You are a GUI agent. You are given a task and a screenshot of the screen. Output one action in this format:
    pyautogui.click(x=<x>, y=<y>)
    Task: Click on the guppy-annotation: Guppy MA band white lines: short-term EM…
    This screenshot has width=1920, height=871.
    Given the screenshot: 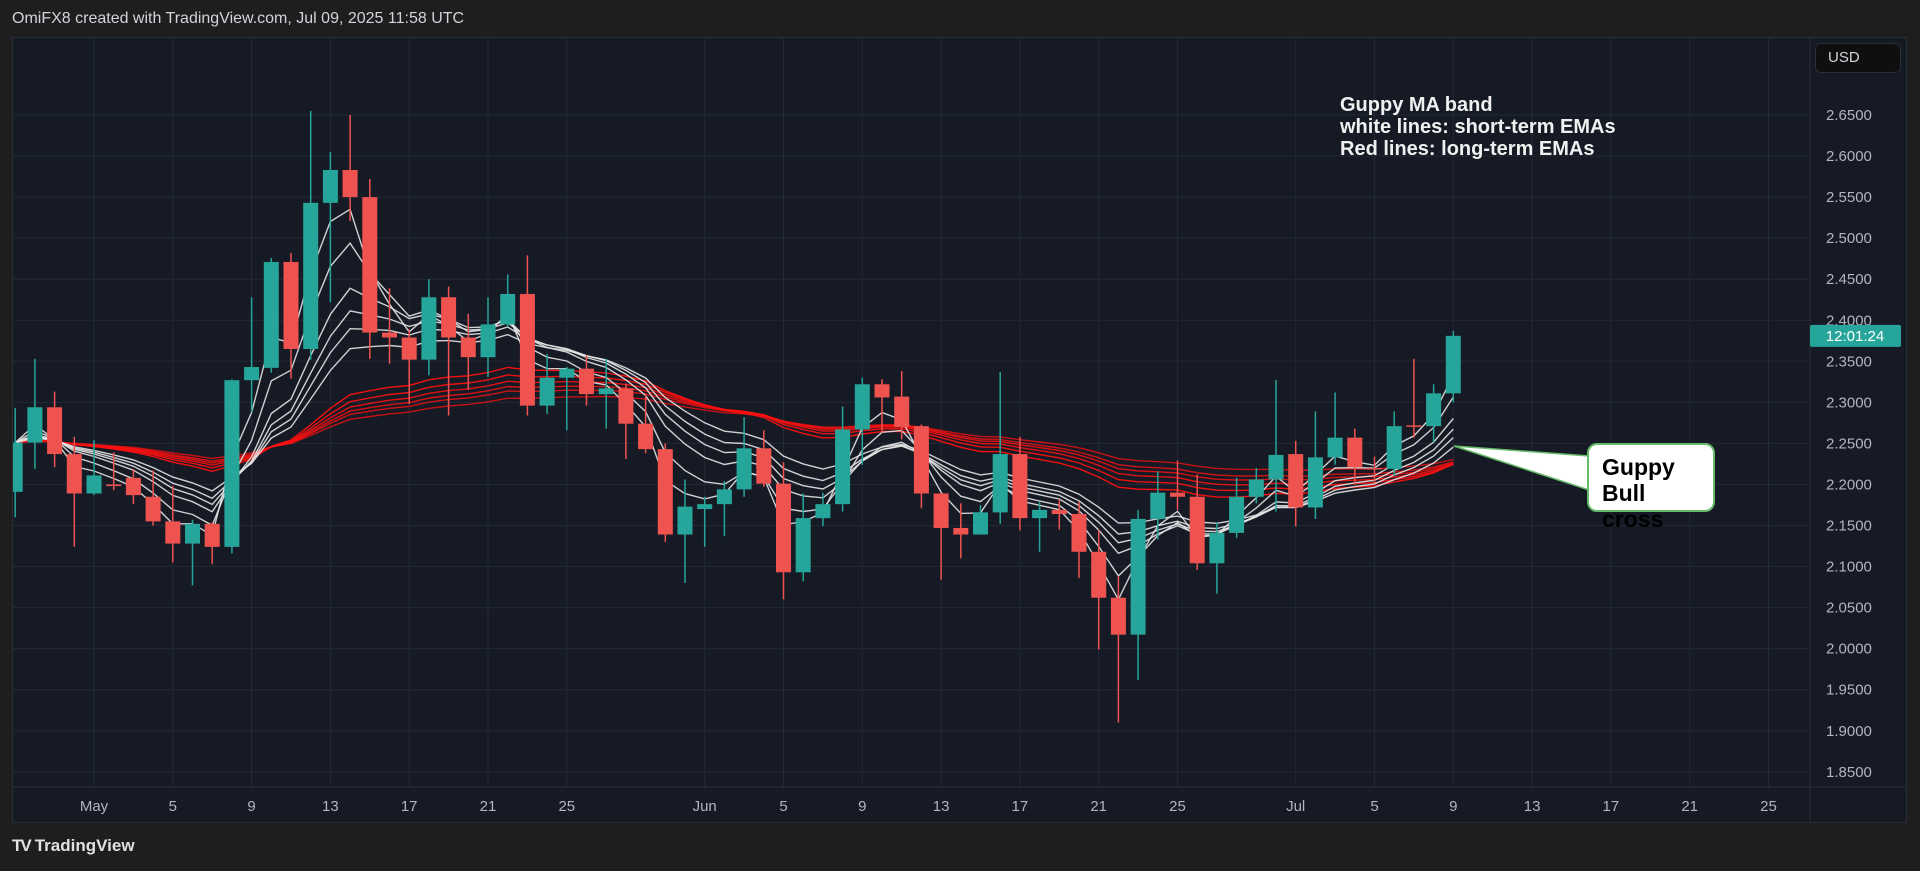 What is the action you would take?
    pyautogui.click(x=1478, y=127)
    